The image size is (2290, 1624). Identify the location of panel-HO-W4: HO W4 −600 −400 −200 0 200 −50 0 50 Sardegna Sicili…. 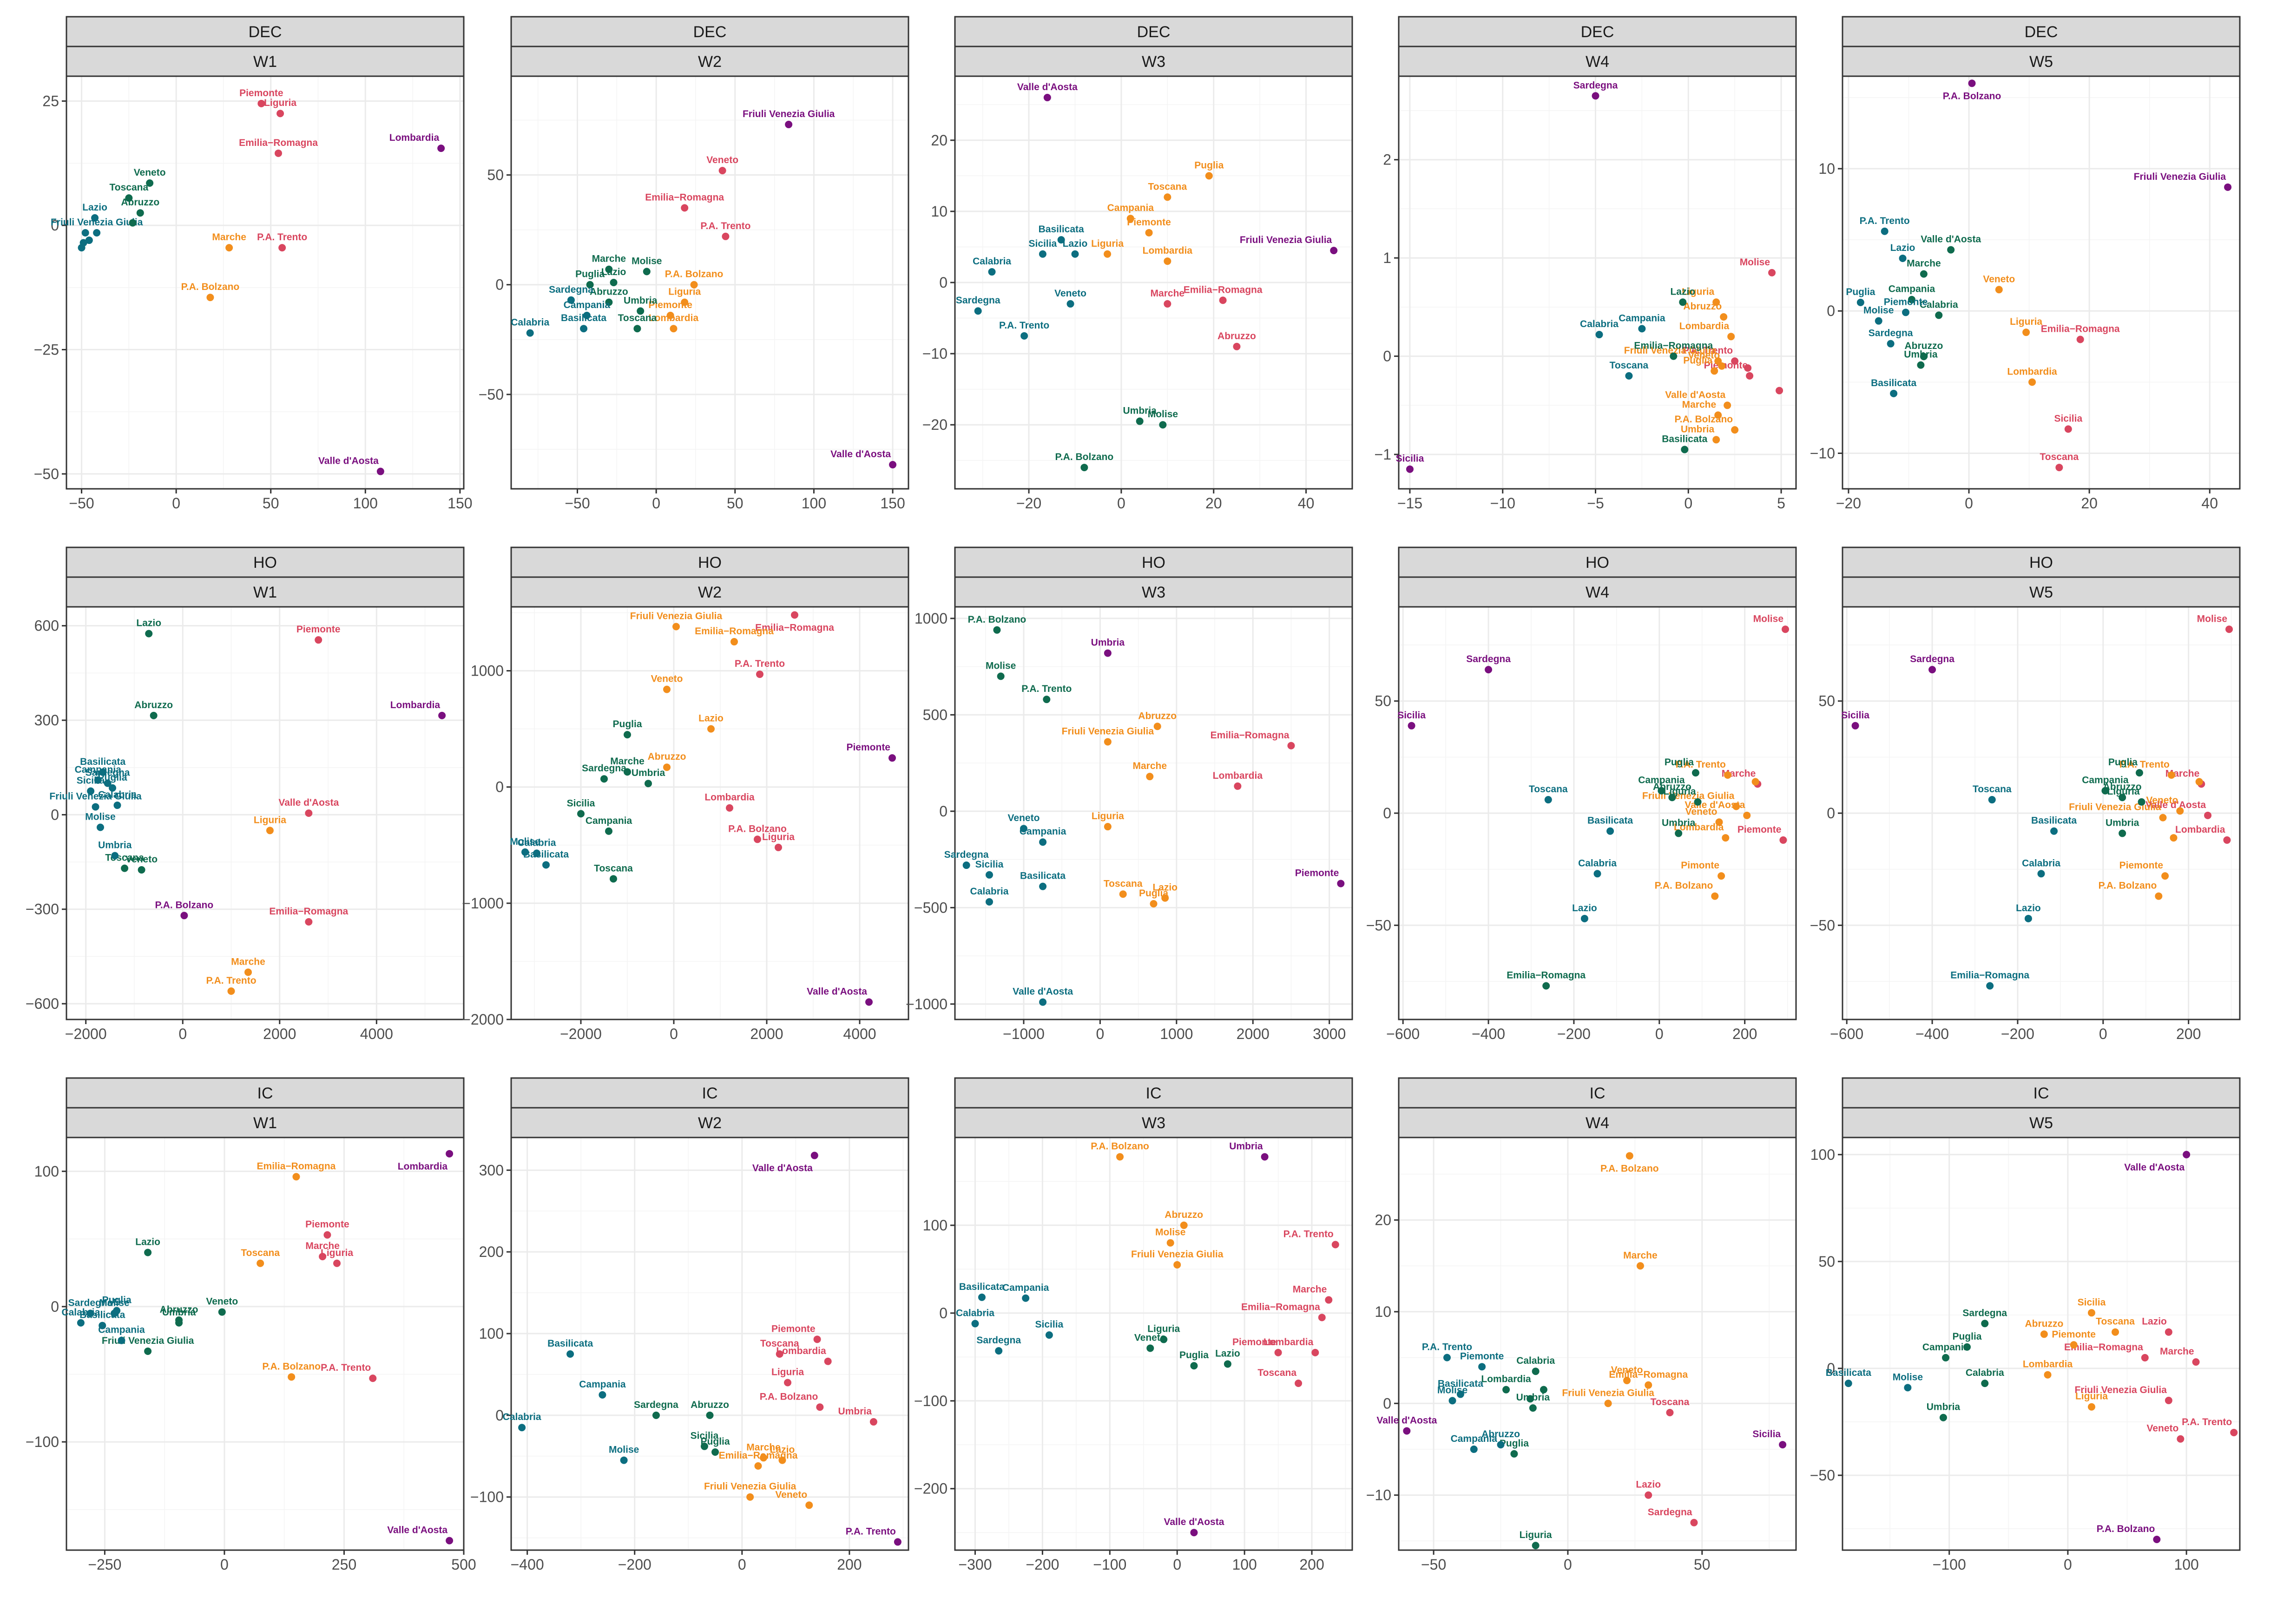
(1581, 794).